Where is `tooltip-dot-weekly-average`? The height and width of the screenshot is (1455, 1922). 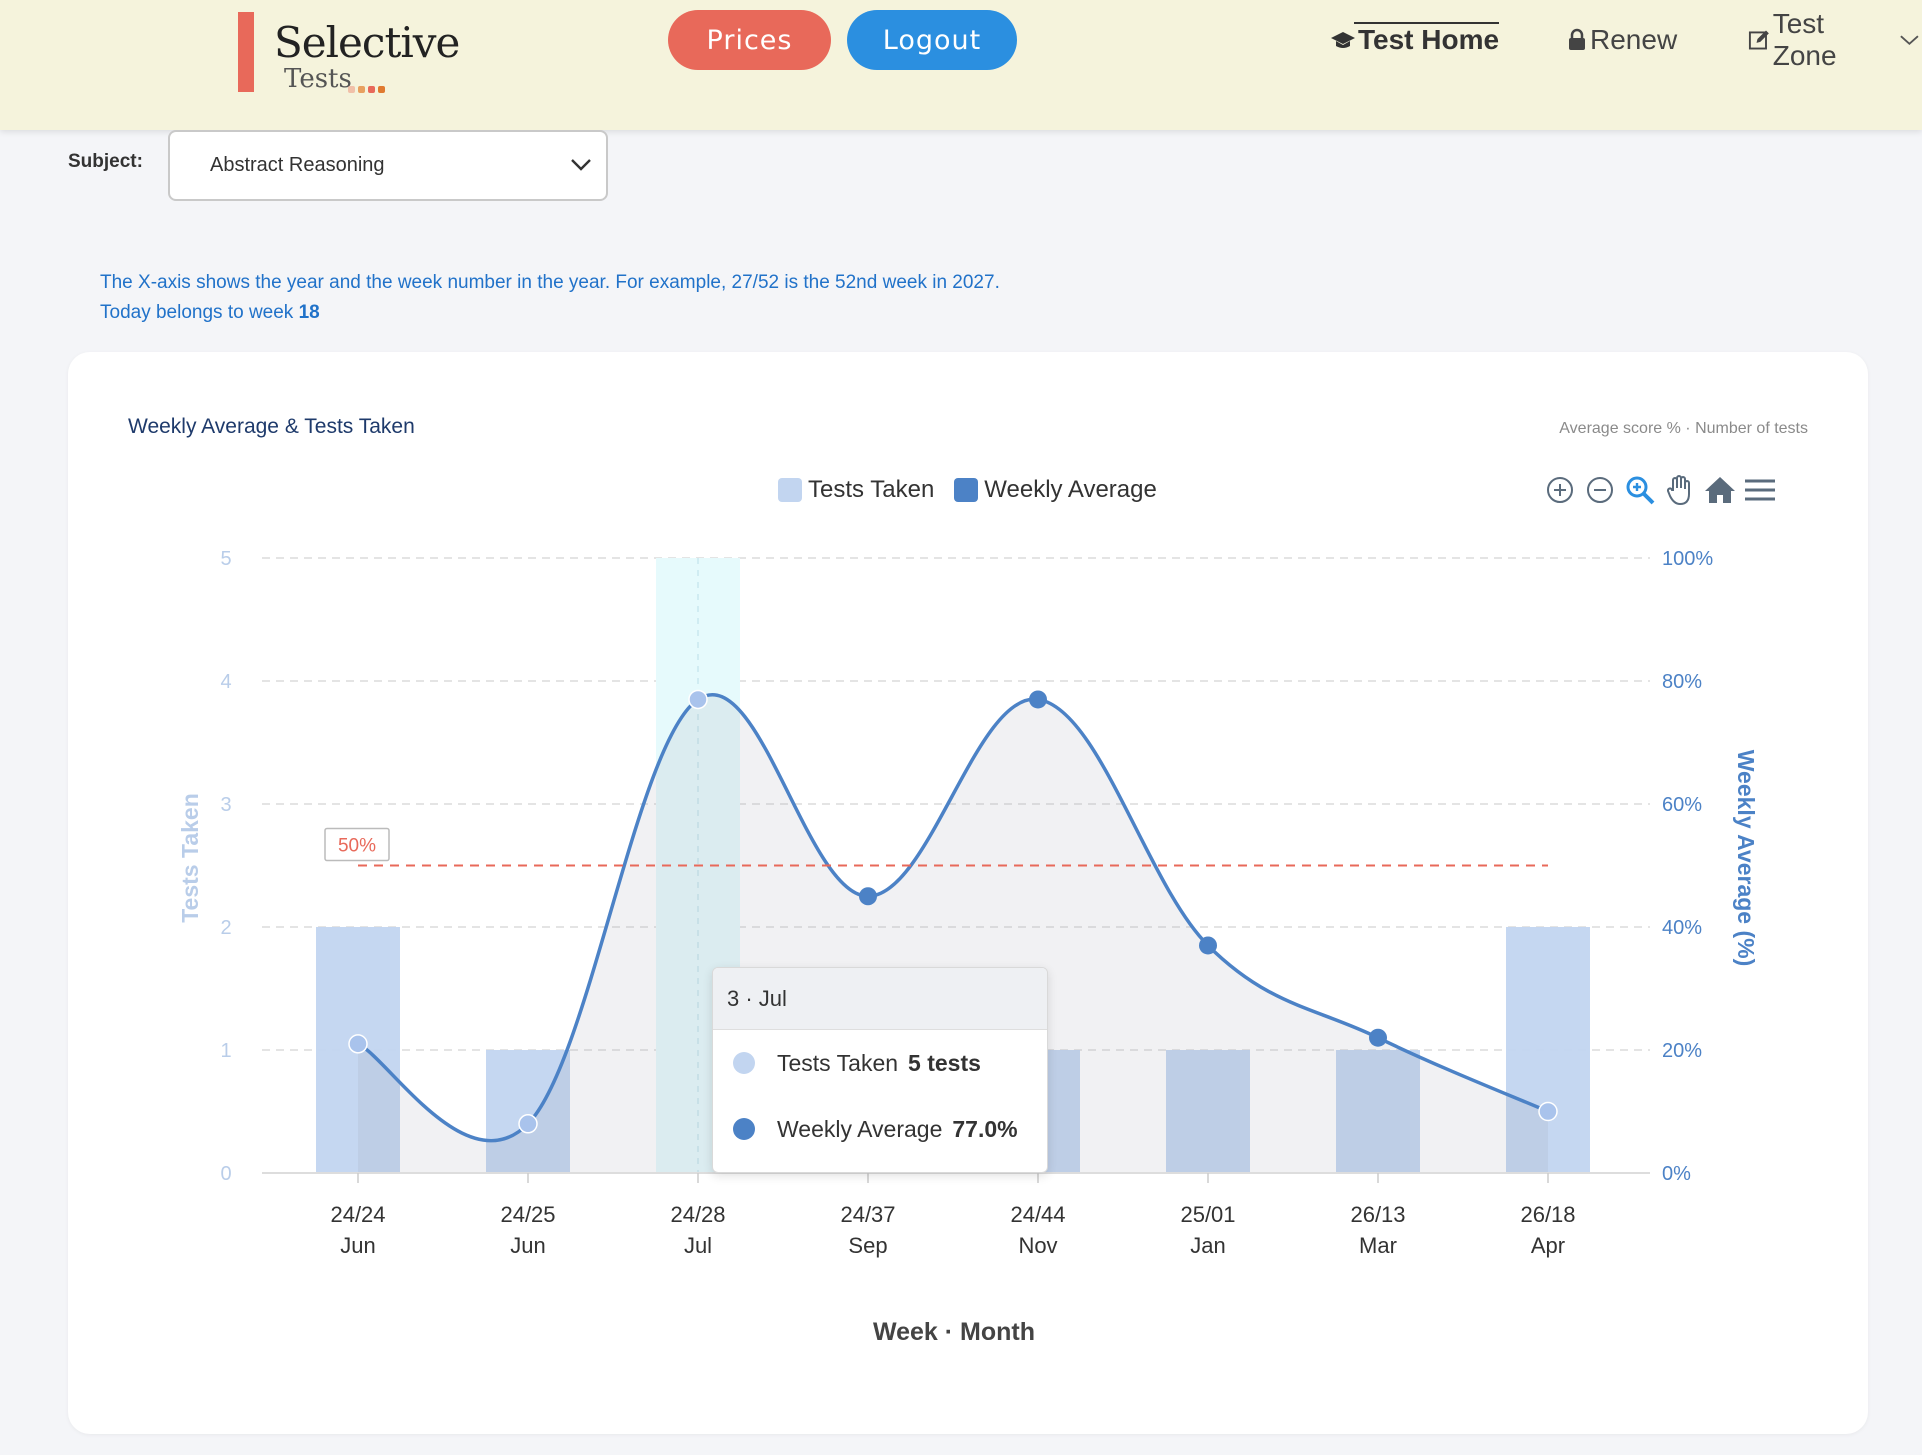
tooltip-dot-weekly-average is located at coordinates (744, 1129).